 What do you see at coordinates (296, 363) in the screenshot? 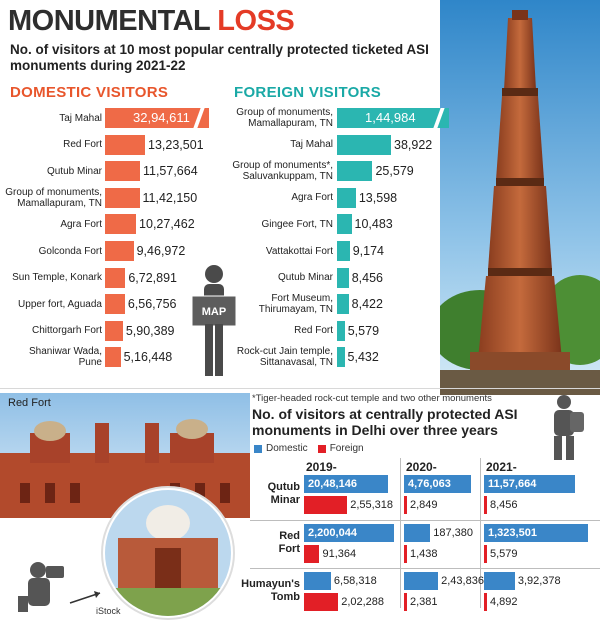
I see `category-label-line: Sittanavasal, TN` at bounding box center [296, 363].